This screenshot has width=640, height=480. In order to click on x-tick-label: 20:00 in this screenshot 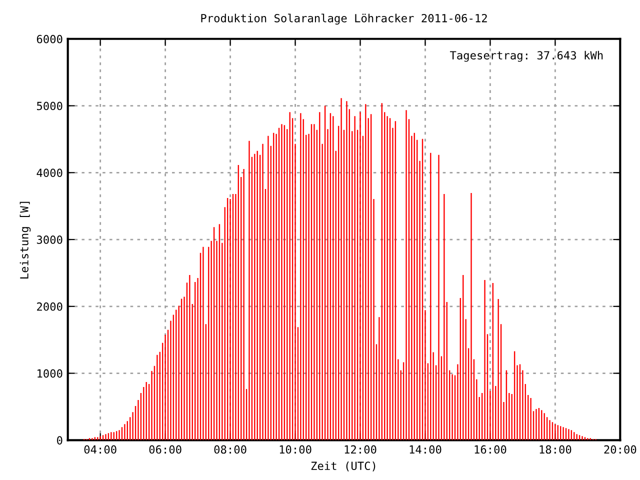, I will do `click(620, 449)`.